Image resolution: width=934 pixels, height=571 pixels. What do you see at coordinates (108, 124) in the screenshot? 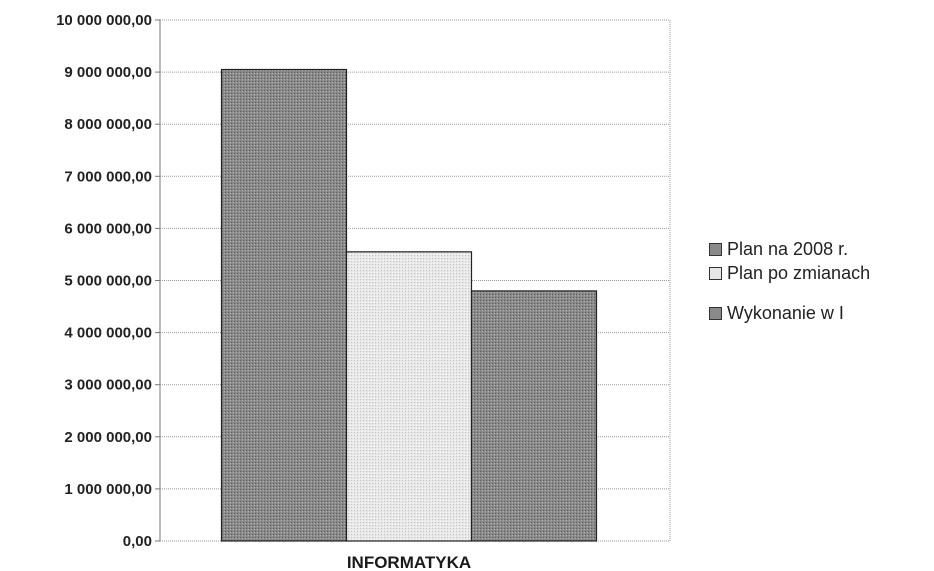
I see `y-tick-label: 8 000 000,00` at bounding box center [108, 124].